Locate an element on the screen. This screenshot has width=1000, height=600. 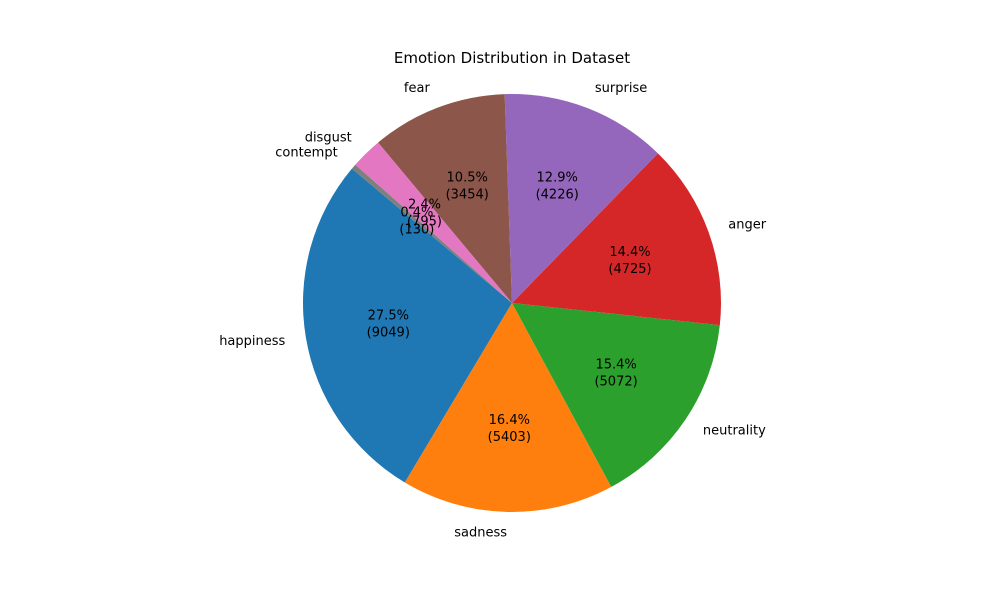
slice-label-happiness: happiness is located at coordinates (252, 341).